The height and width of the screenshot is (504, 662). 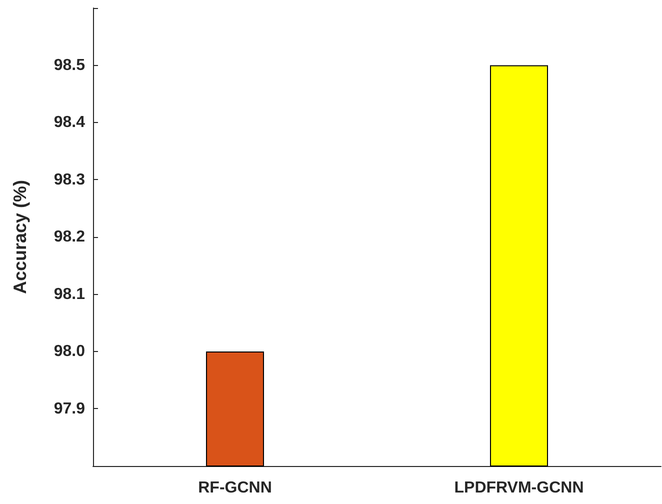 I want to click on y-tick-label: 98.5, so click(x=70, y=65).